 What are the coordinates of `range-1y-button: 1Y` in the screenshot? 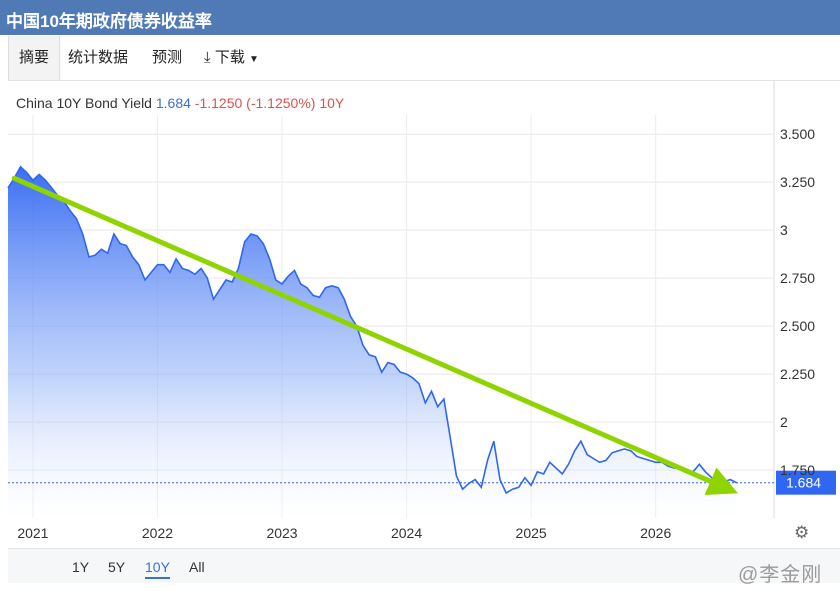 It's located at (81, 567).